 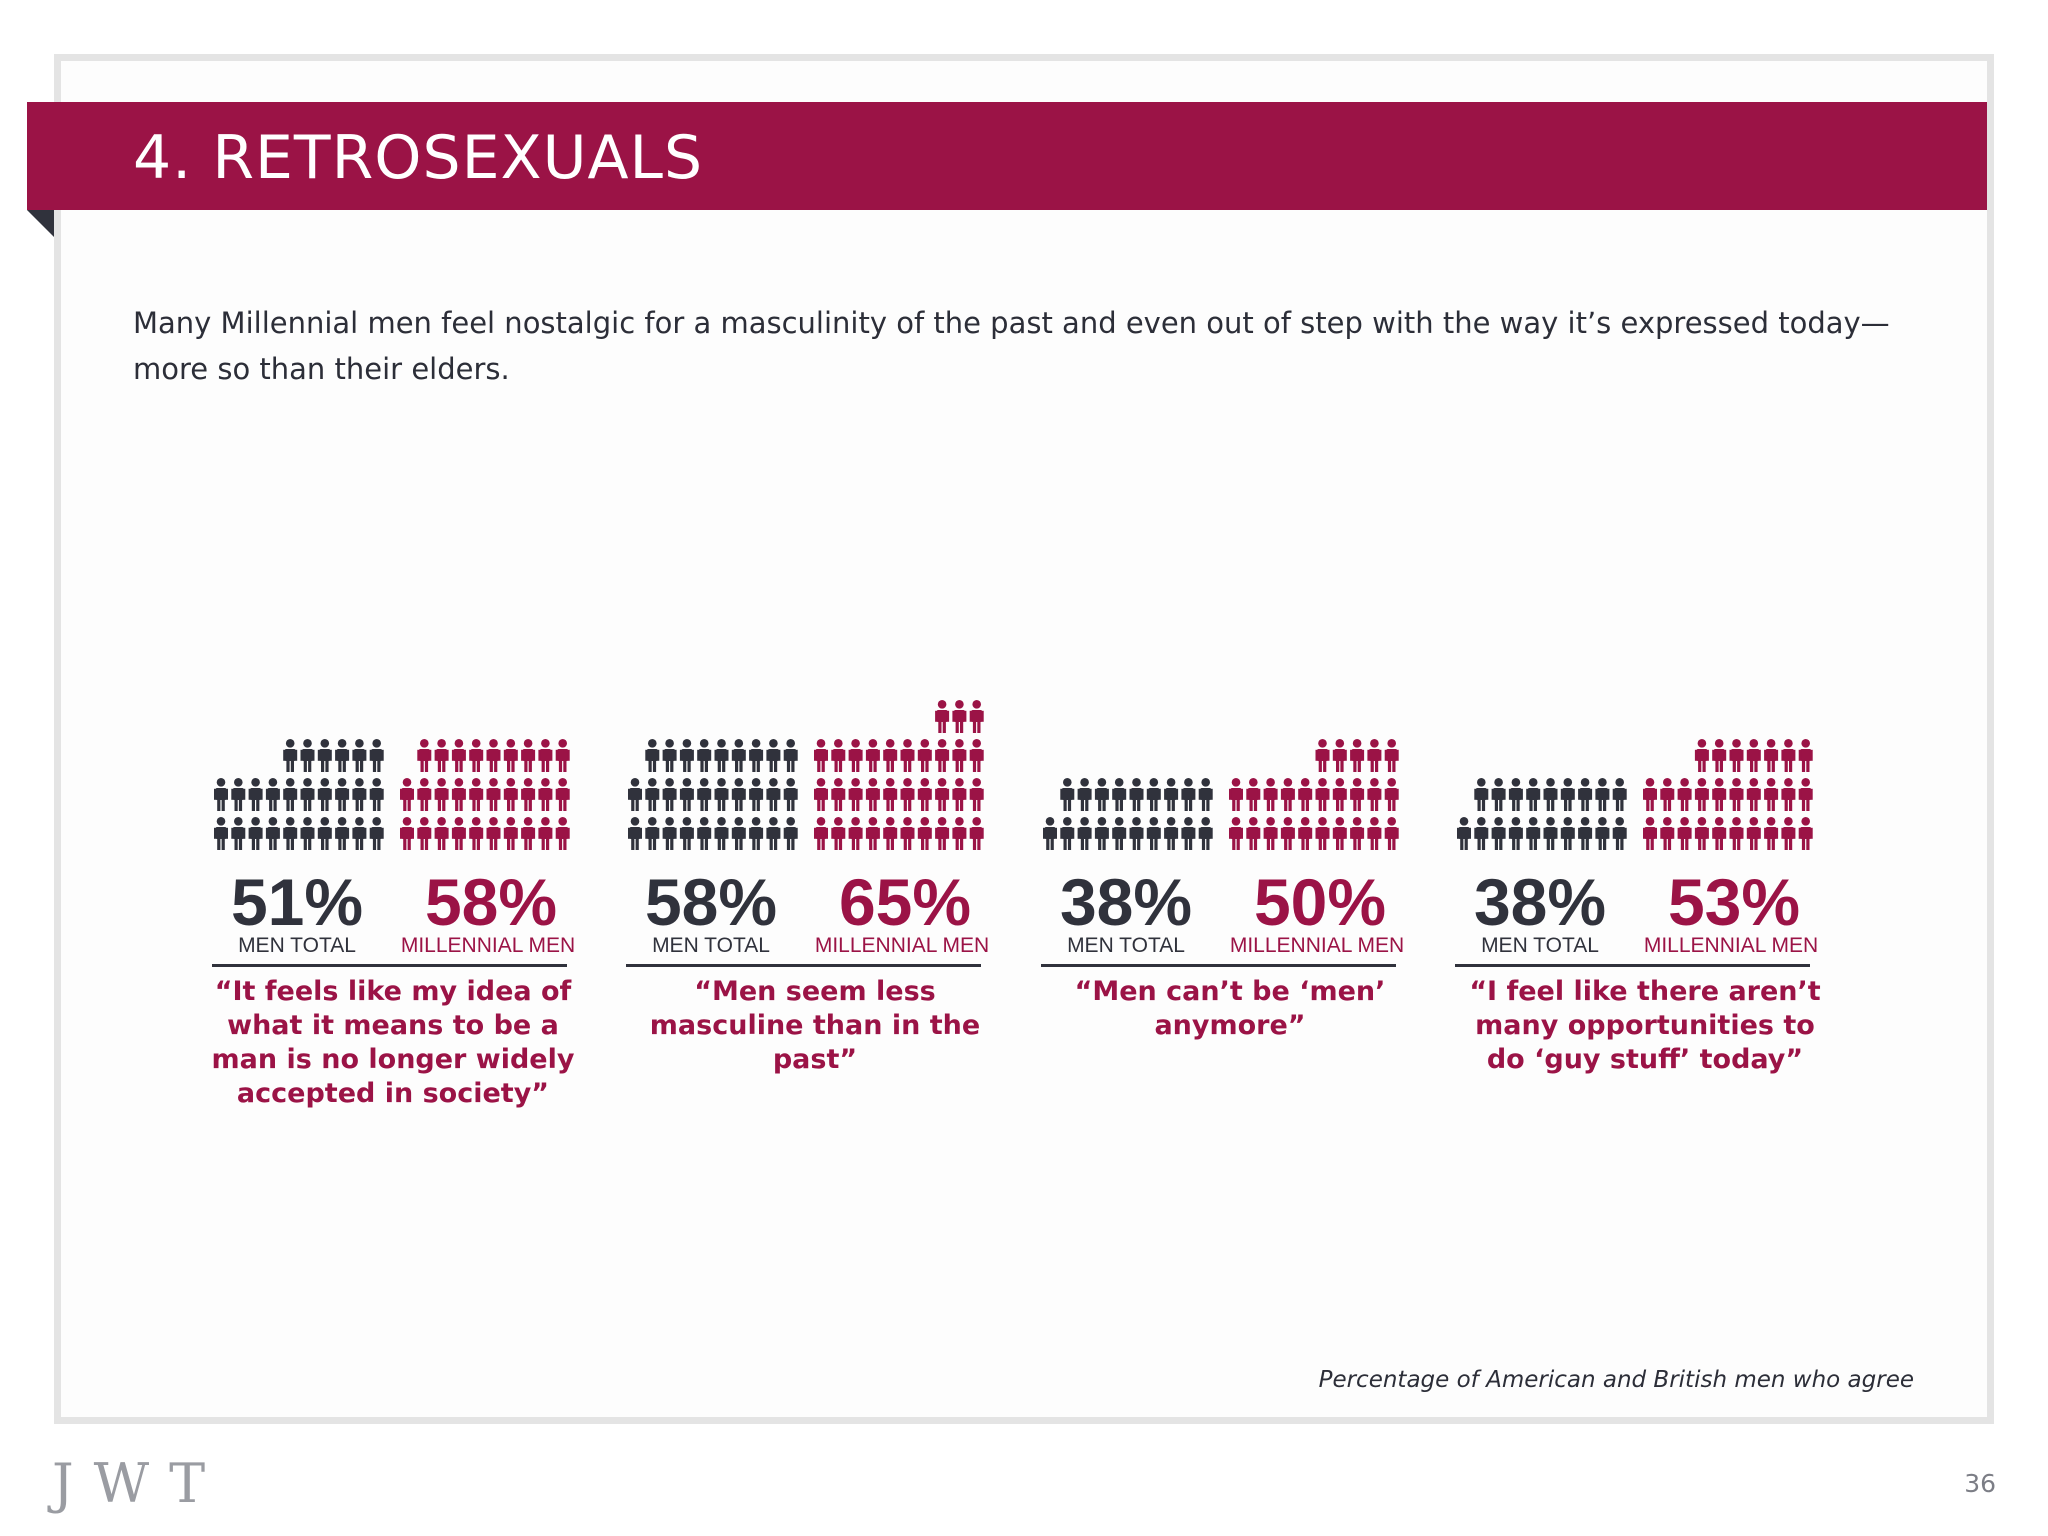 I want to click on value-label: 58%, so click(x=491, y=902).